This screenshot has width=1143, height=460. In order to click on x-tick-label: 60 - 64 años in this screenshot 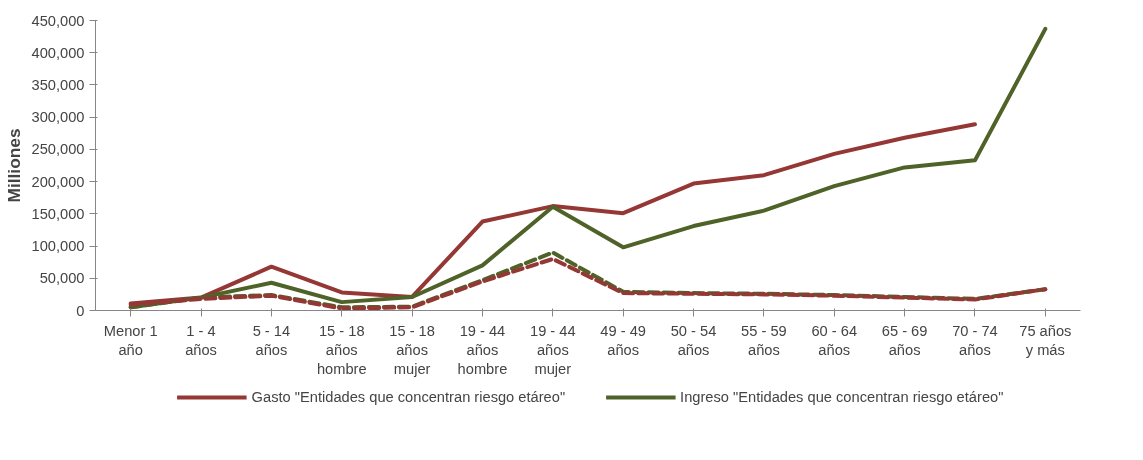, I will do `click(834, 340)`.